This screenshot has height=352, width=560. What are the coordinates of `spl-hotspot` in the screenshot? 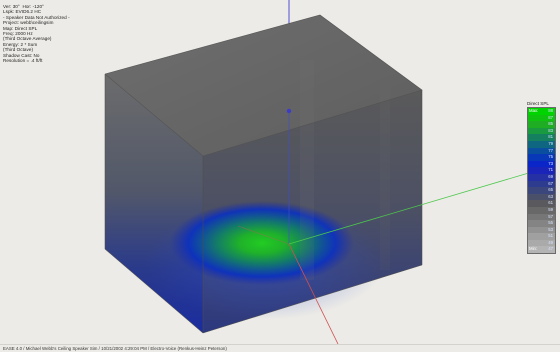 It's located at (262, 243).